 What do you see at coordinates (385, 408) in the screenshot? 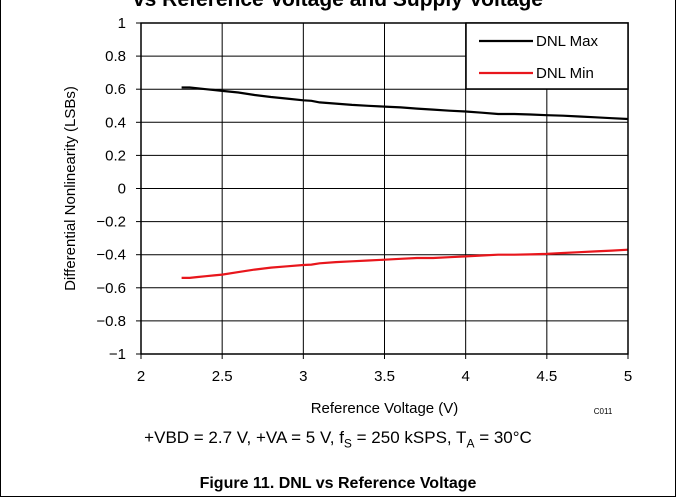
I see `x-axis-label: Reference Voltage (V)` at bounding box center [385, 408].